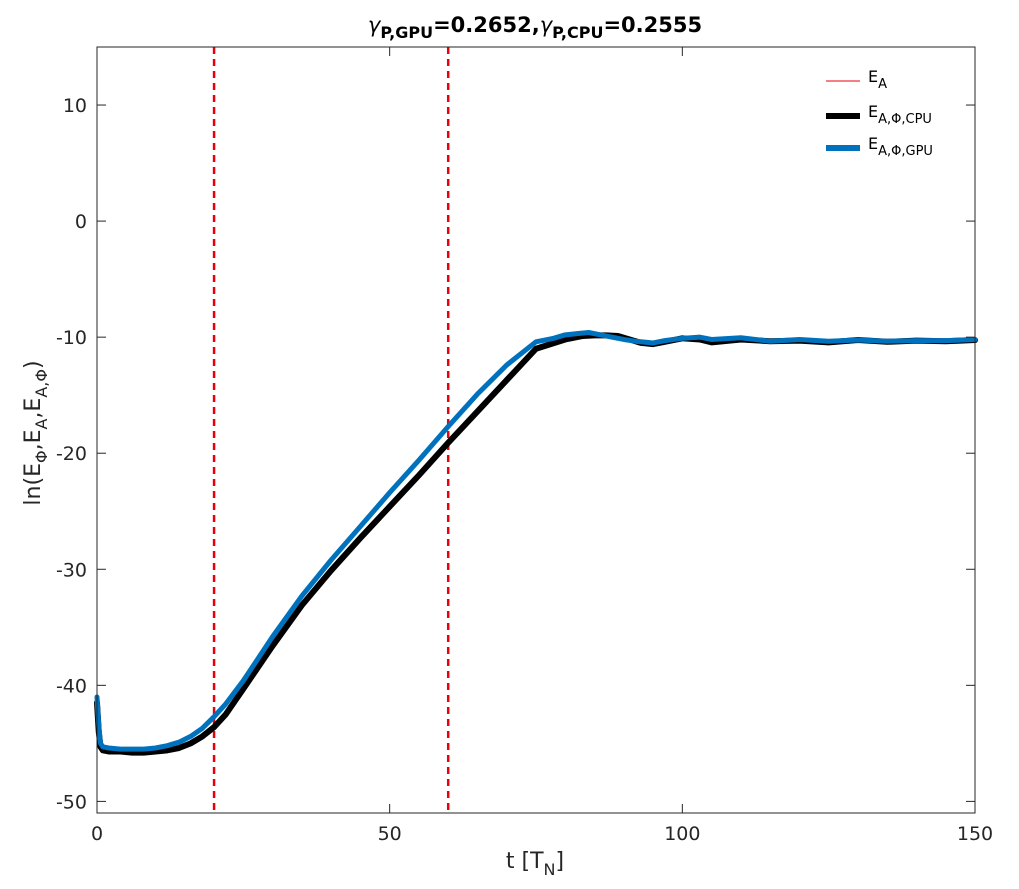  I want to click on y-tick-label: -40, so click(71, 686).